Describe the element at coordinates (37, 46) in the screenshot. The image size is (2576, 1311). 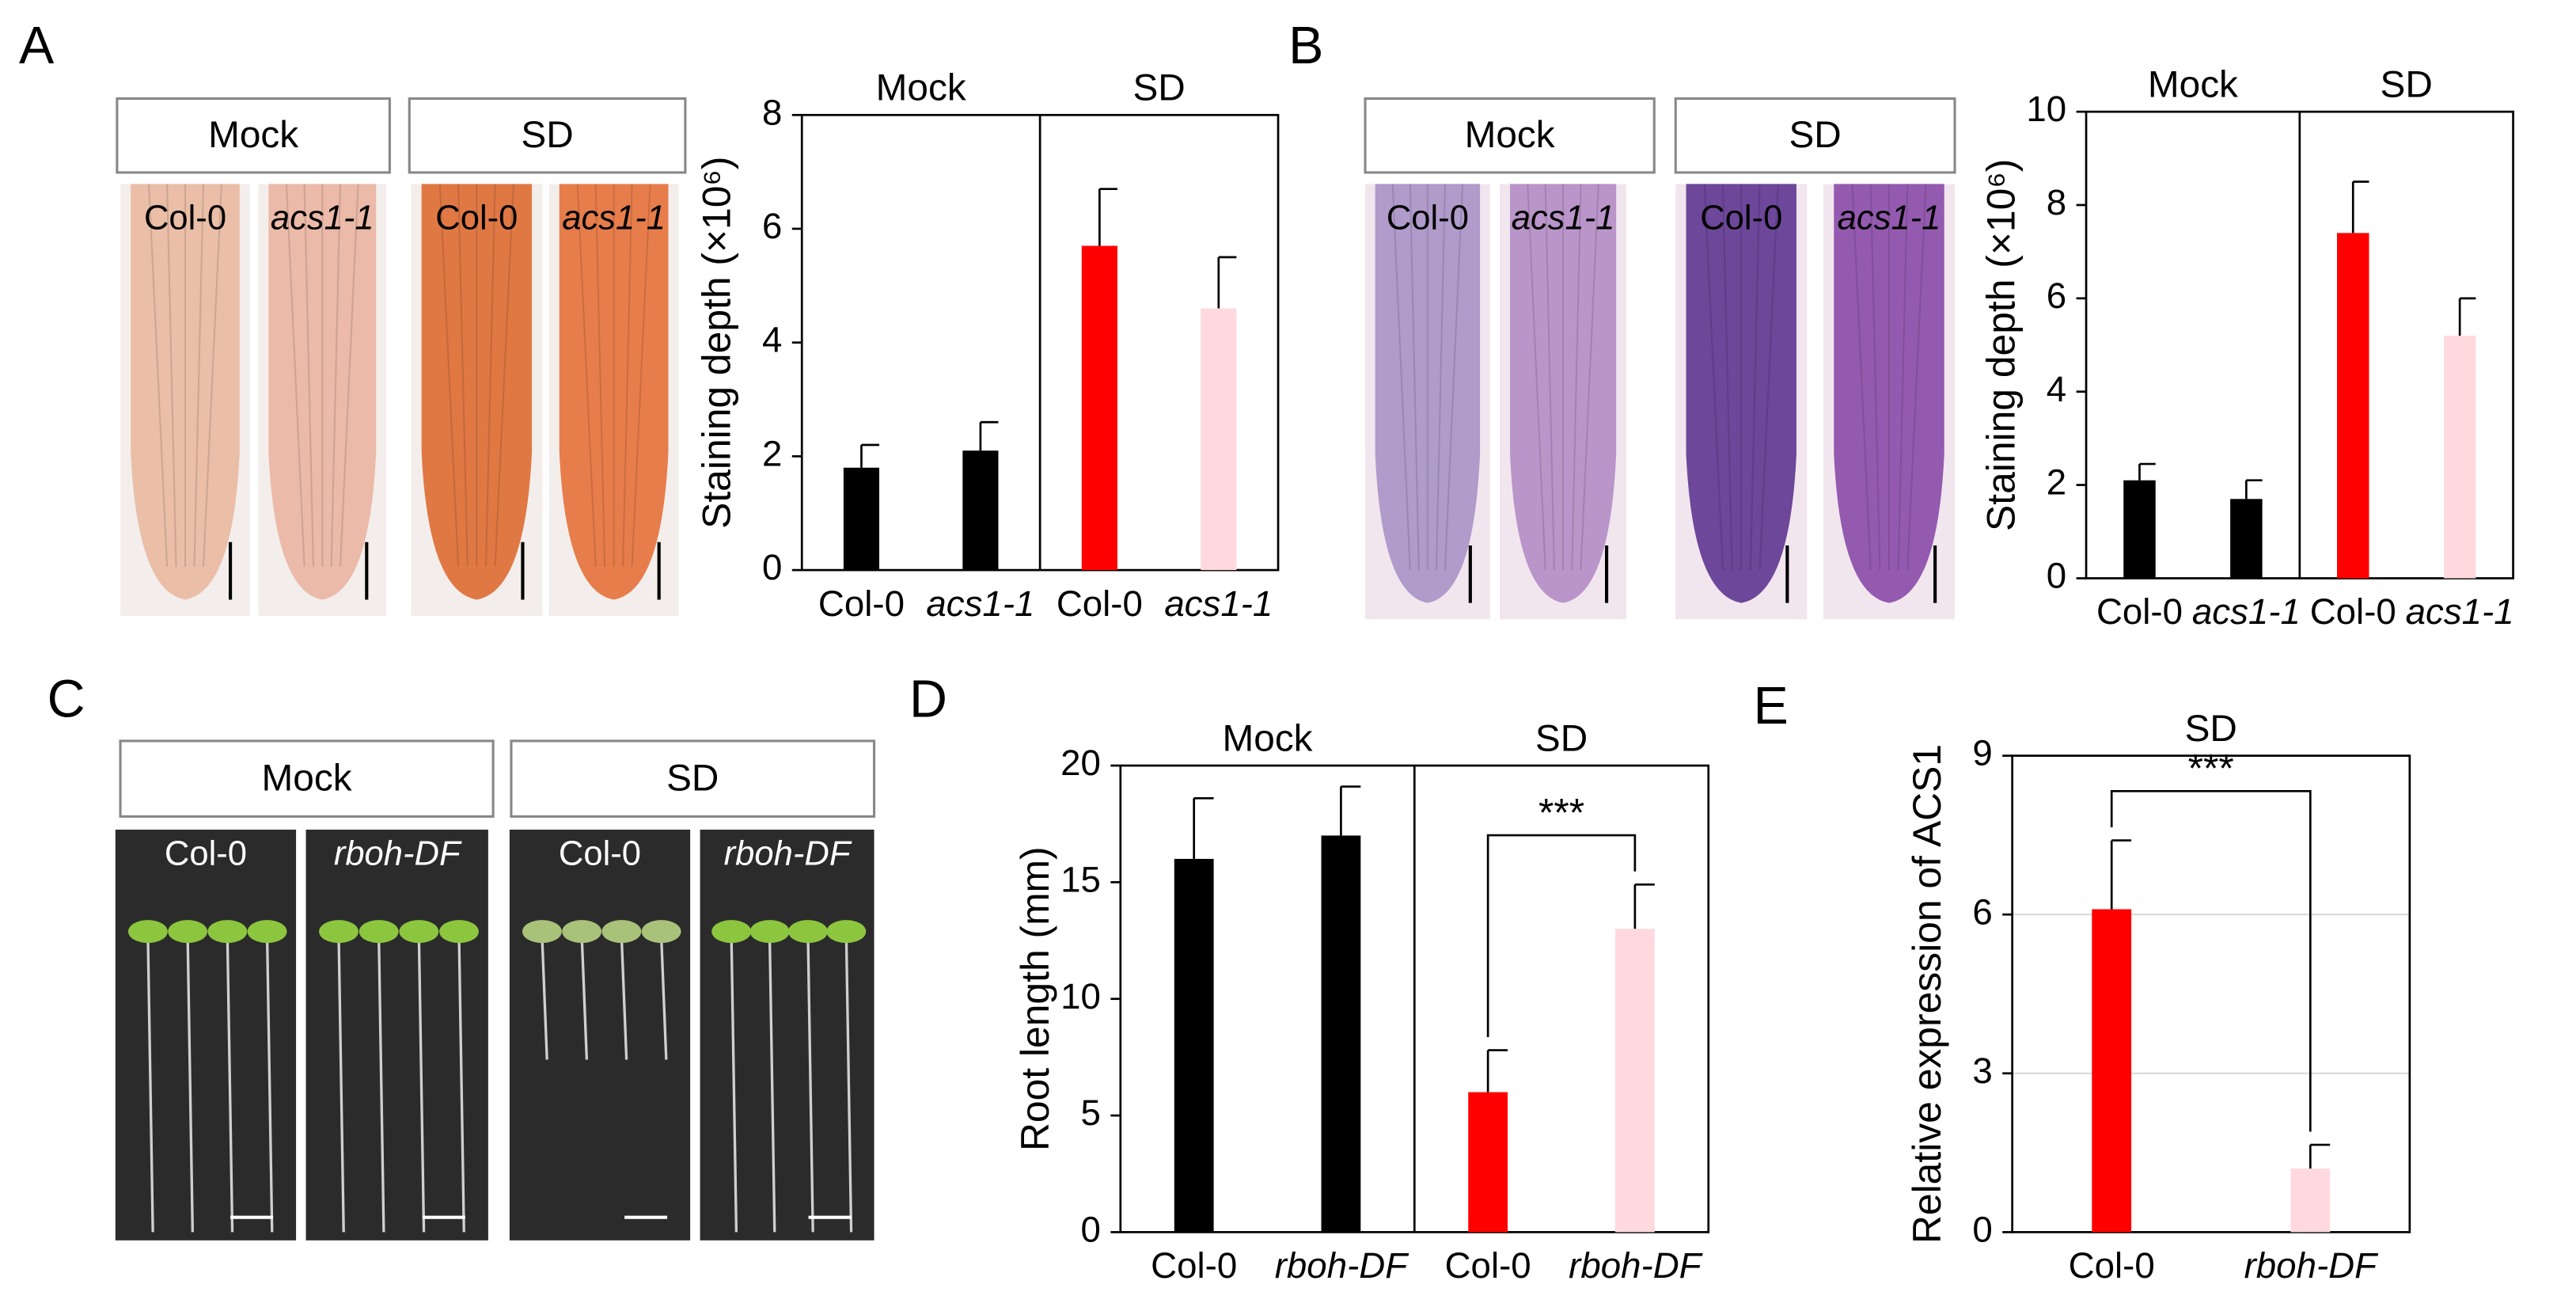
I see `panel-letter: A` at that location.